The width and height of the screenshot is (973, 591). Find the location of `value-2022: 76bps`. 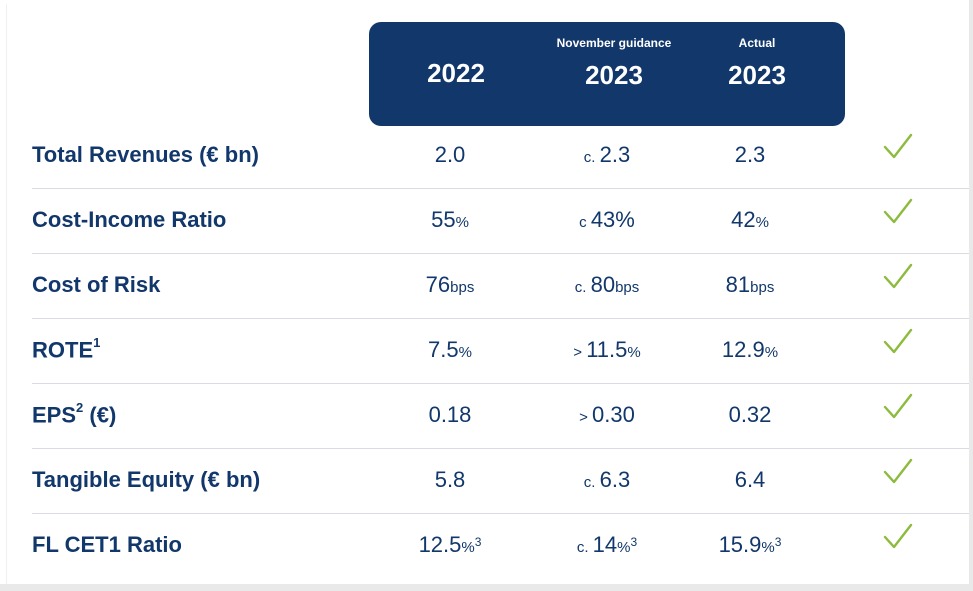

value-2022: 76bps is located at coordinates (450, 285).